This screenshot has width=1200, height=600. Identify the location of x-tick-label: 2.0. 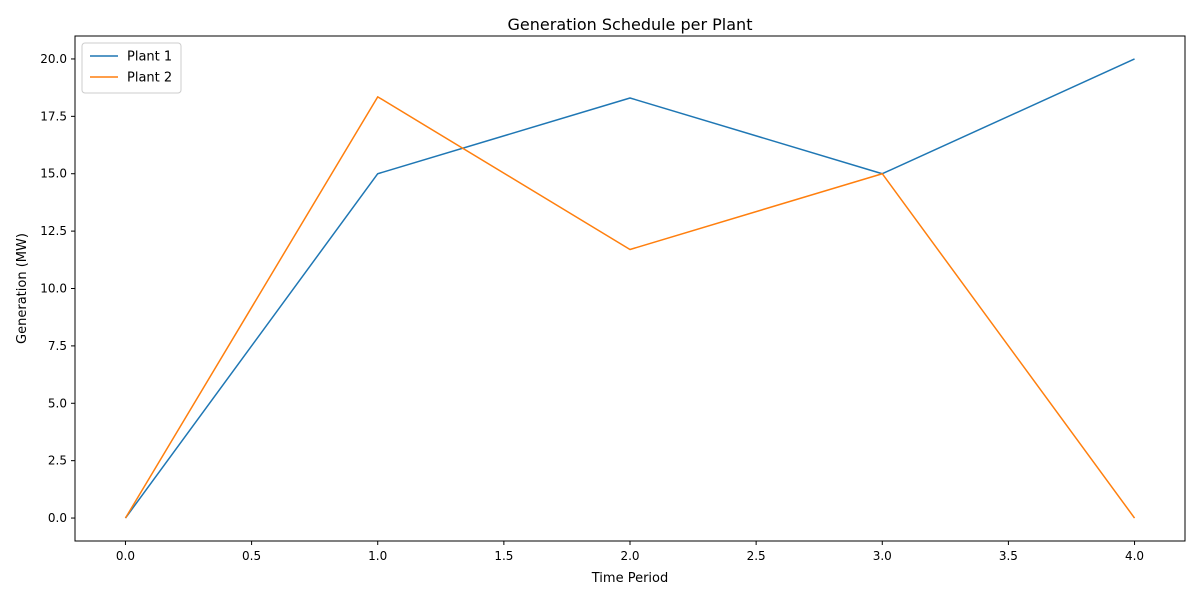
(629, 556).